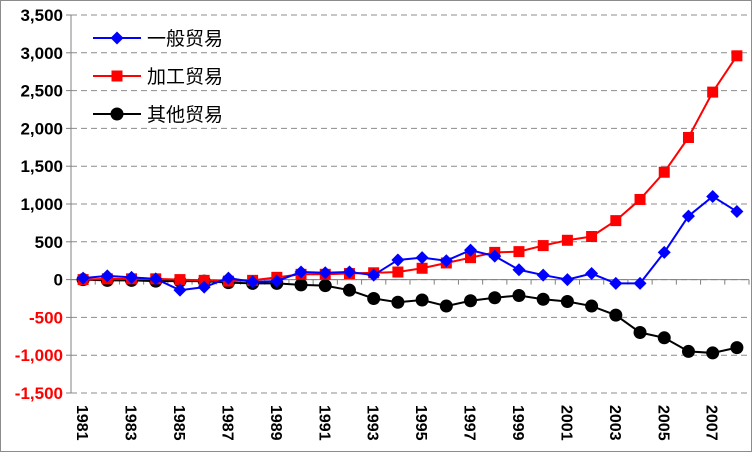 The width and height of the screenshot is (752, 453). Describe the element at coordinates (41, 15) in the screenshot. I see `y-tick-label: 3,500` at that location.